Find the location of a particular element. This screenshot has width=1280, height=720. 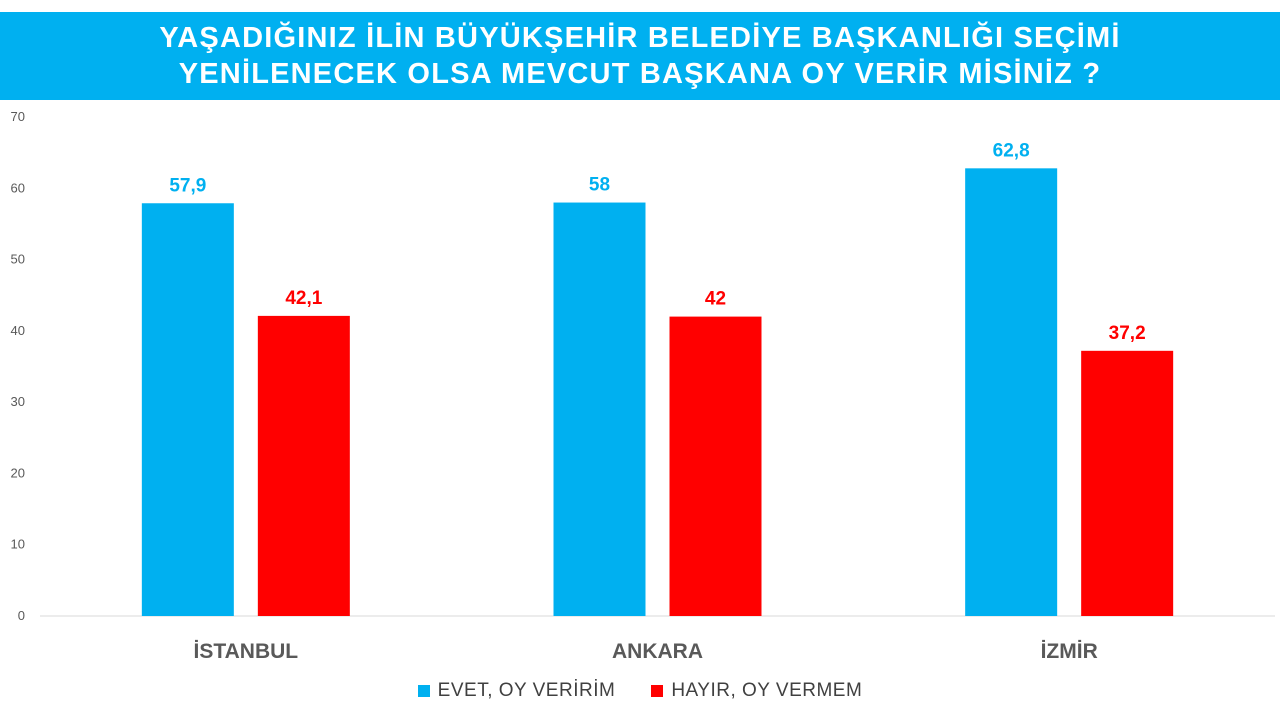

y-tick-label: 20 is located at coordinates (18, 472).